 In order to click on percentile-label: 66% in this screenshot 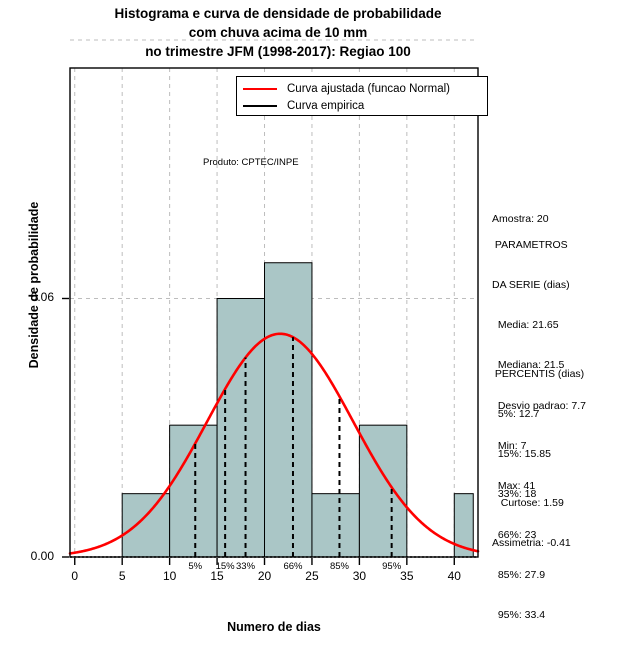, I will do `click(293, 566)`.